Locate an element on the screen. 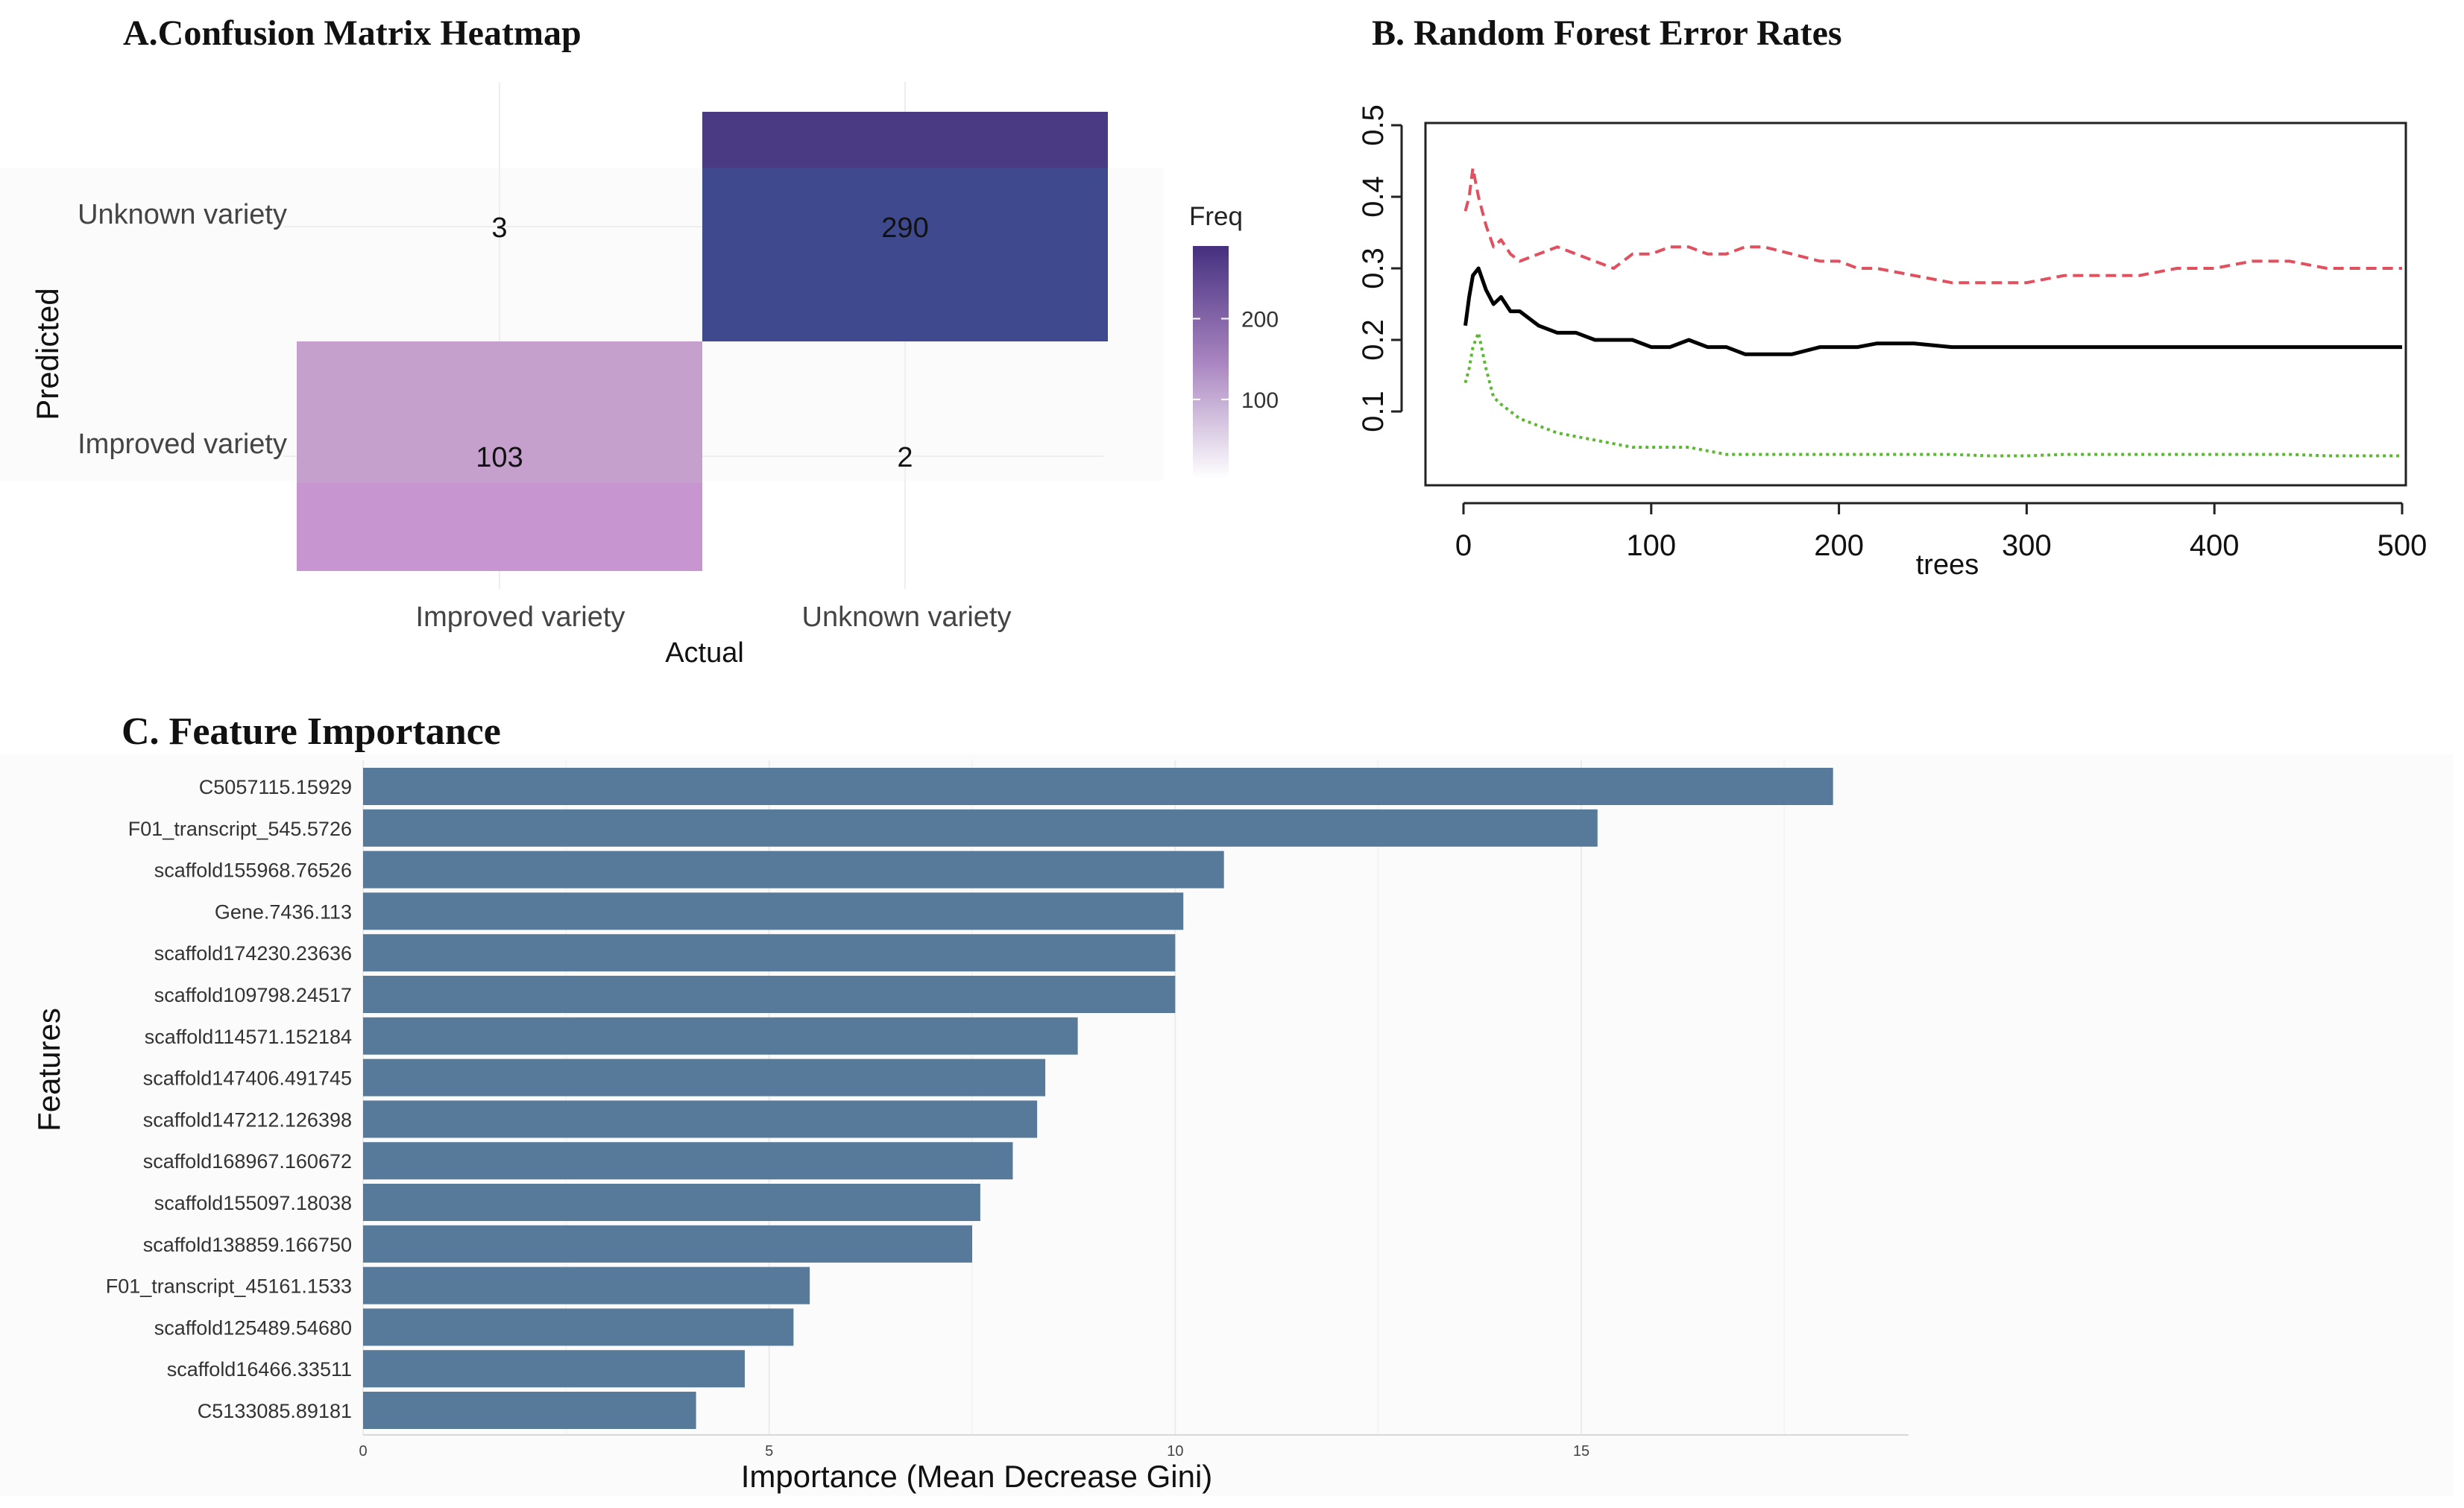 Image resolution: width=2464 pixels, height=1508 pixels. legend-colorbar is located at coordinates (1211, 362).